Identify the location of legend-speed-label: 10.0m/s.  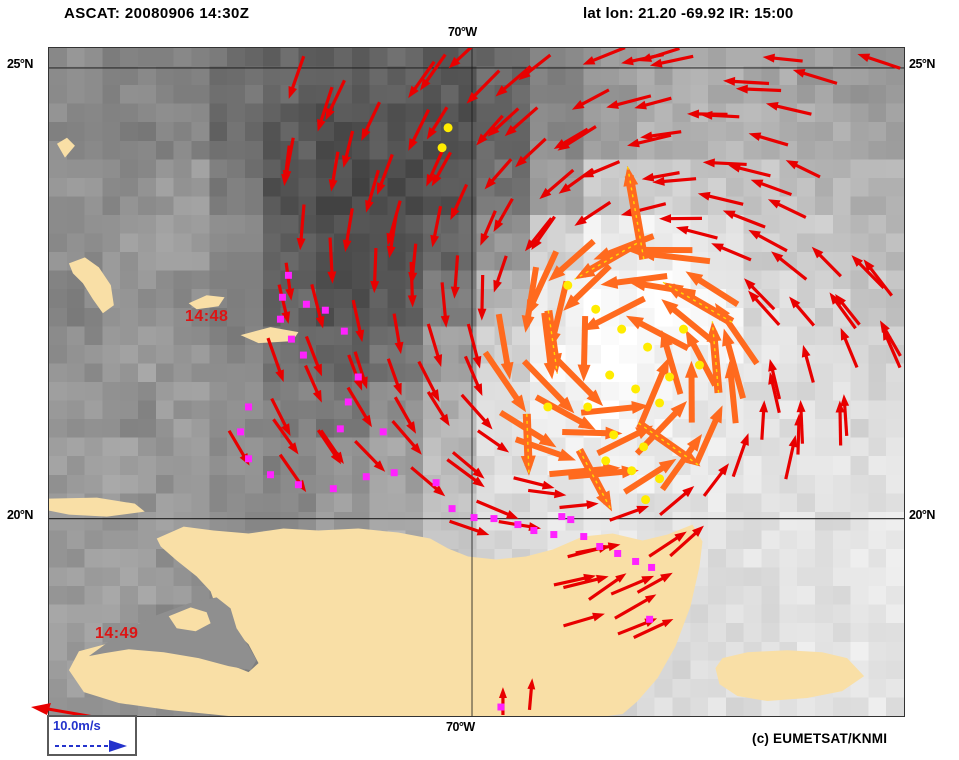
(77, 725).